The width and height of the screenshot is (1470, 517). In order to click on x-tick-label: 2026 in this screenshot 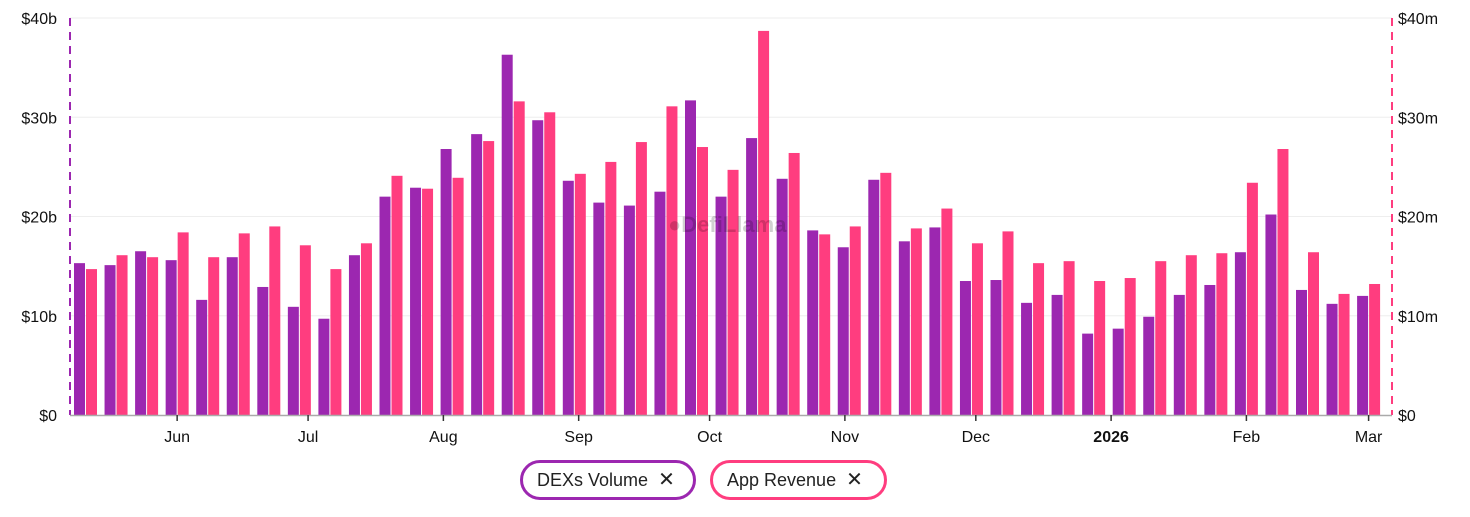, I will do `click(1111, 437)`.